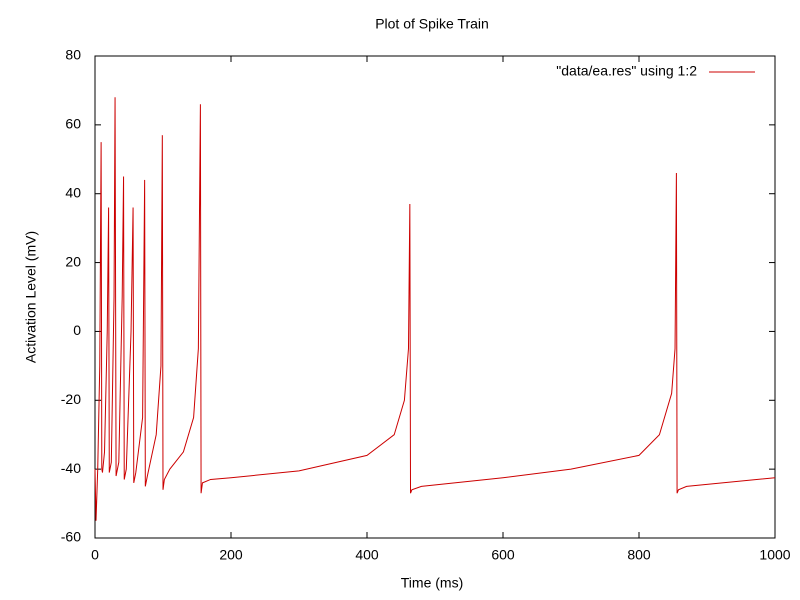 The image size is (800, 600). Describe the element at coordinates (432, 24) in the screenshot. I see `chart-title: Plot of Spike Train` at that location.